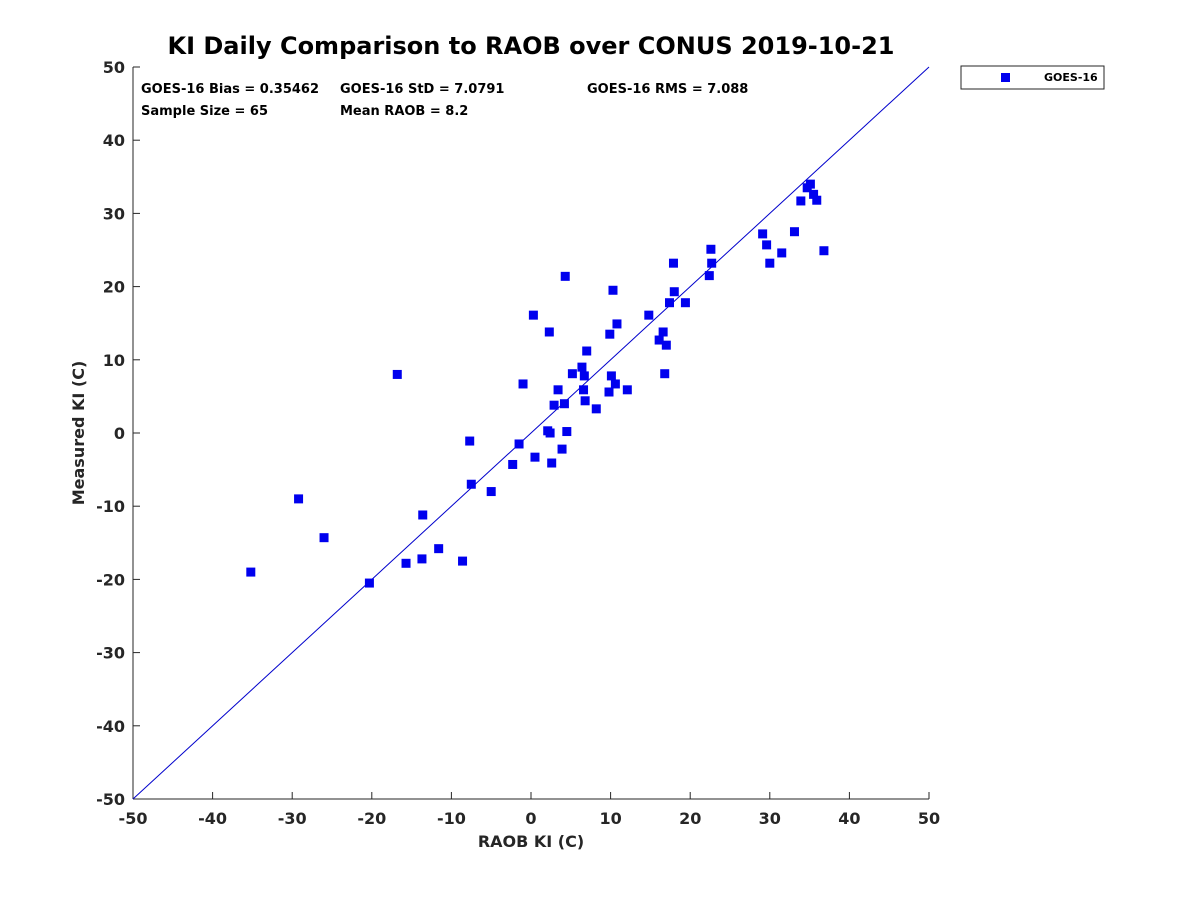 This screenshot has height=900, width=1200. Describe the element at coordinates (404, 111) in the screenshot. I see `stat-mean-raob: Mean RAOB = 8.2` at that location.